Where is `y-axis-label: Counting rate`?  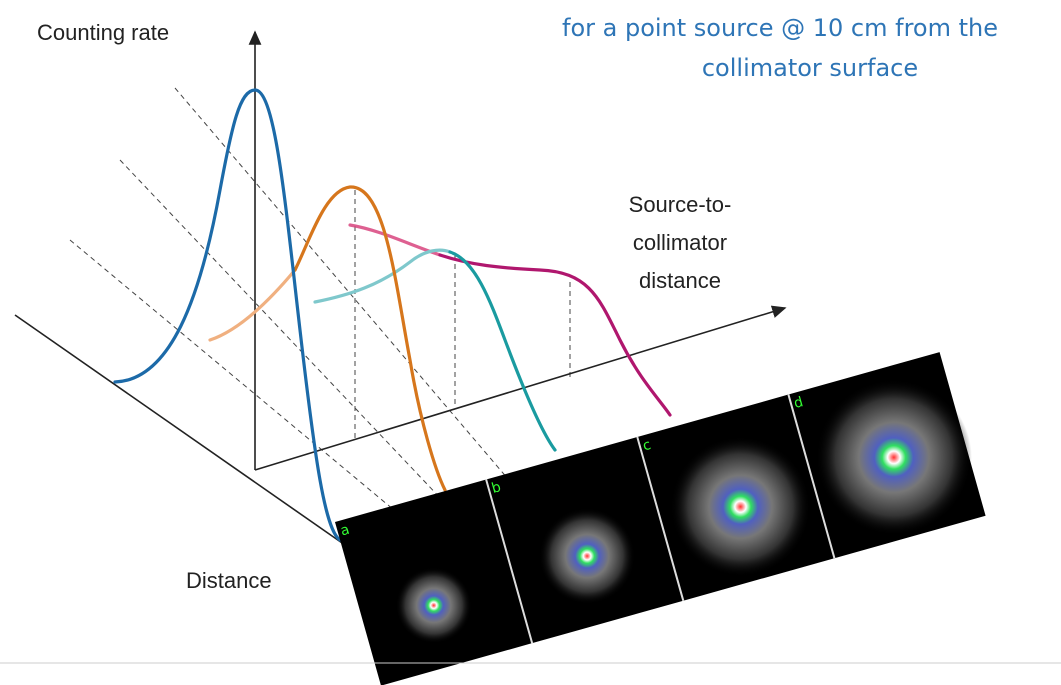
y-axis-label: Counting rate is located at coordinates (103, 32).